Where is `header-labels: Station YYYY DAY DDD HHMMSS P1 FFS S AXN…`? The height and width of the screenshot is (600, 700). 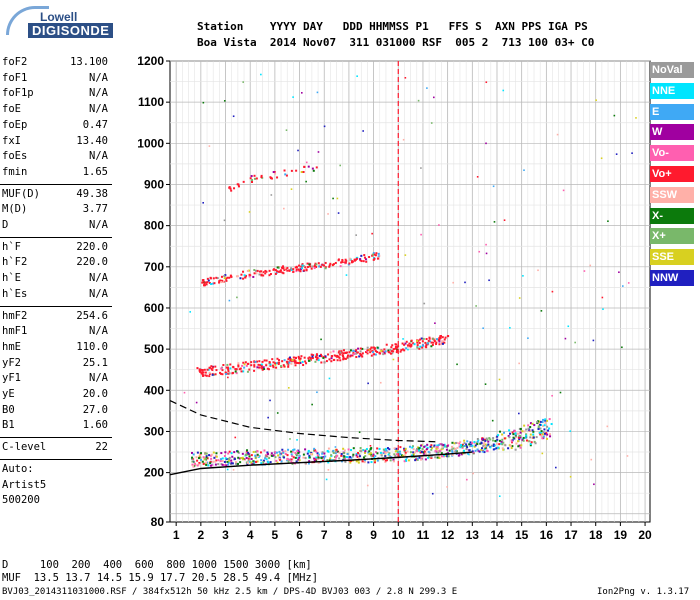
header-labels: Station YYYY DAY DDD HHMMSS P1 FFS S AXN… is located at coordinates (392, 26).